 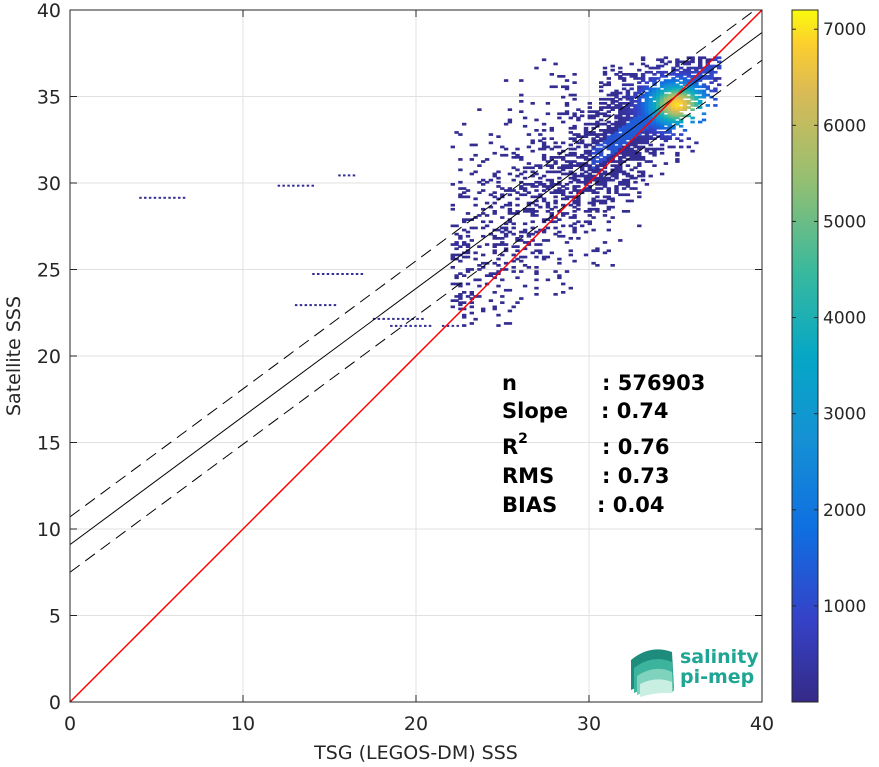 I want to click on y-tick-label: 35, so click(x=49, y=98).